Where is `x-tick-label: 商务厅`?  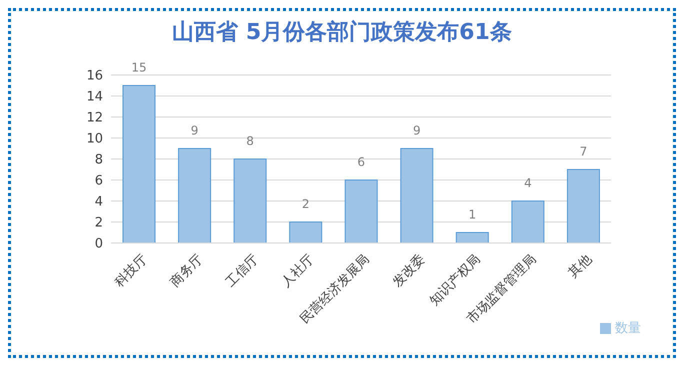
x-tick-label: 商务厅 is located at coordinates (187, 271).